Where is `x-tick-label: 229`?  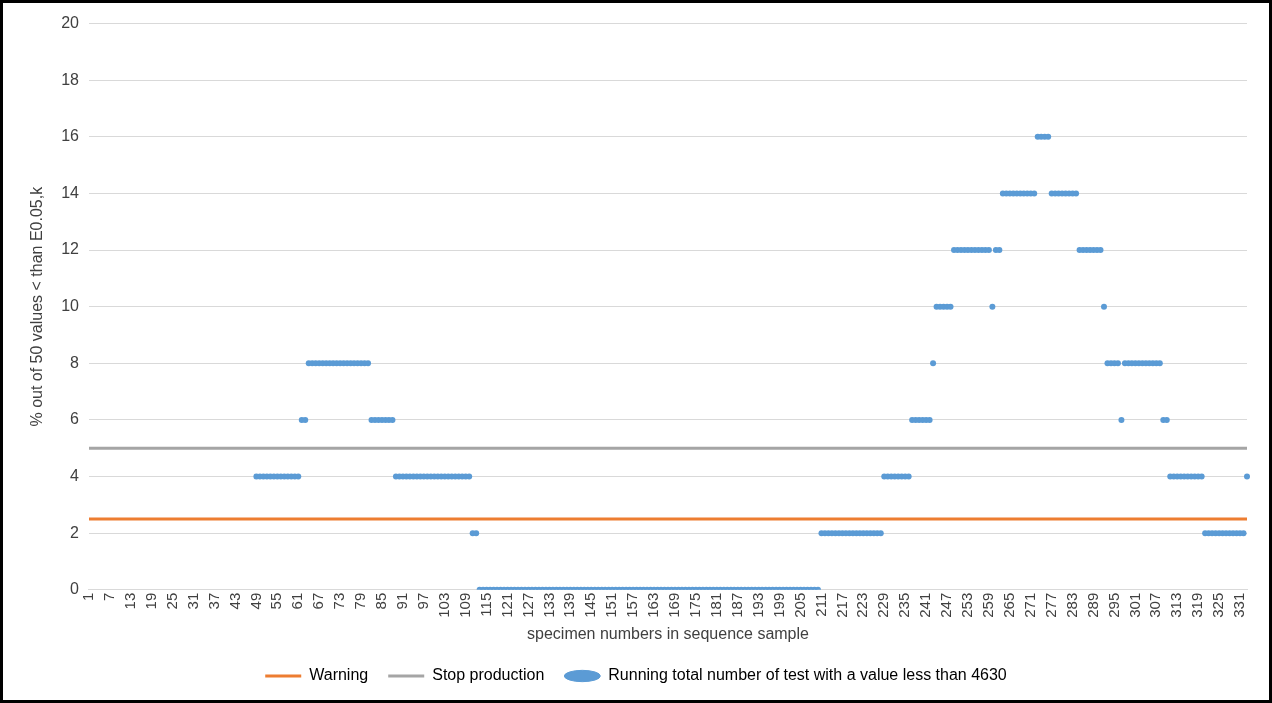 x-tick-label: 229 is located at coordinates (883, 605).